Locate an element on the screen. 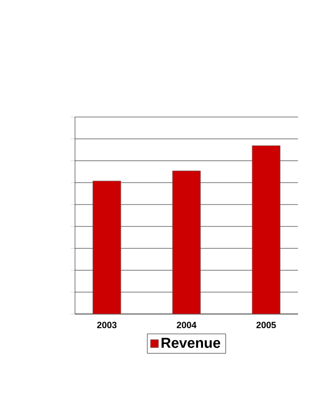 This screenshot has height=396, width=324. x-tick-label: 2004 is located at coordinates (186, 325).